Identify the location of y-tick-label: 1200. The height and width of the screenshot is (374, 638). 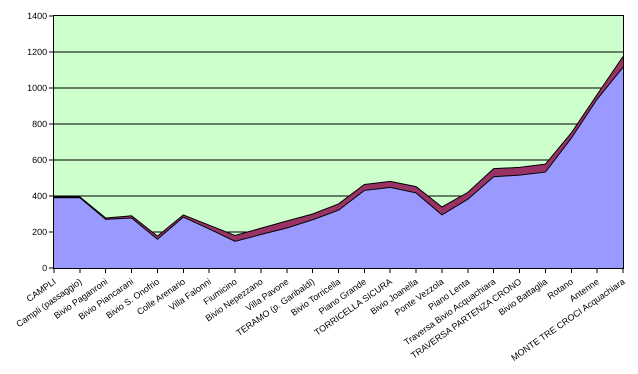
(37, 52).